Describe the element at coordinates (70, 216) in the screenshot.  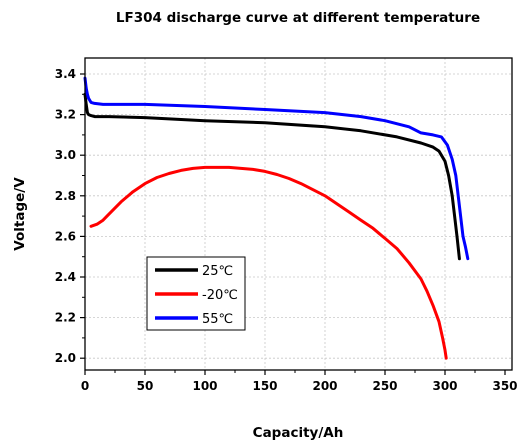
I see `y-axis-ticks: 2.0 2.2 2.4 2.6 2.8 3.0 3.2 3.4` at that location.